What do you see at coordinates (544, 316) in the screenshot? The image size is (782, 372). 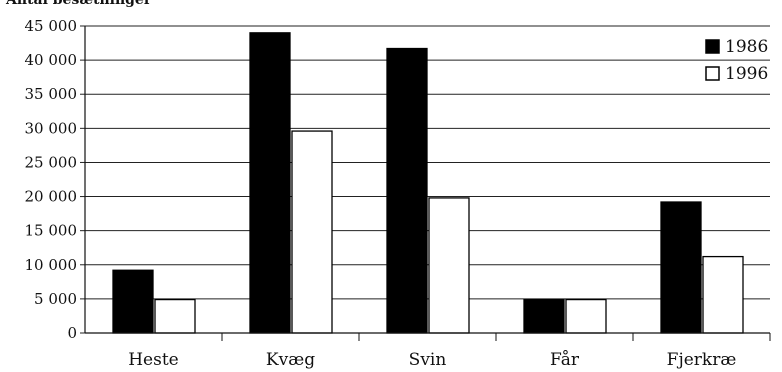 I see `bar-1986-Får` at bounding box center [544, 316].